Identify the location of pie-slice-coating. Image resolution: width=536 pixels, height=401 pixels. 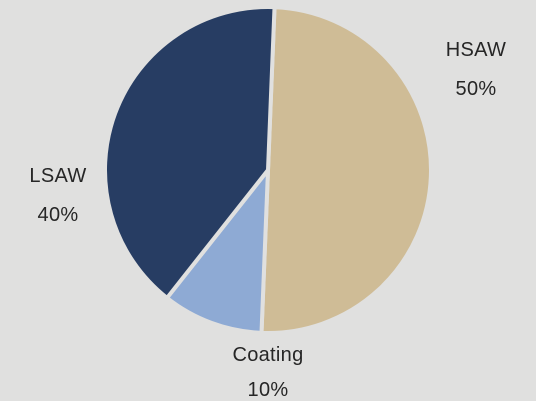
(217, 251).